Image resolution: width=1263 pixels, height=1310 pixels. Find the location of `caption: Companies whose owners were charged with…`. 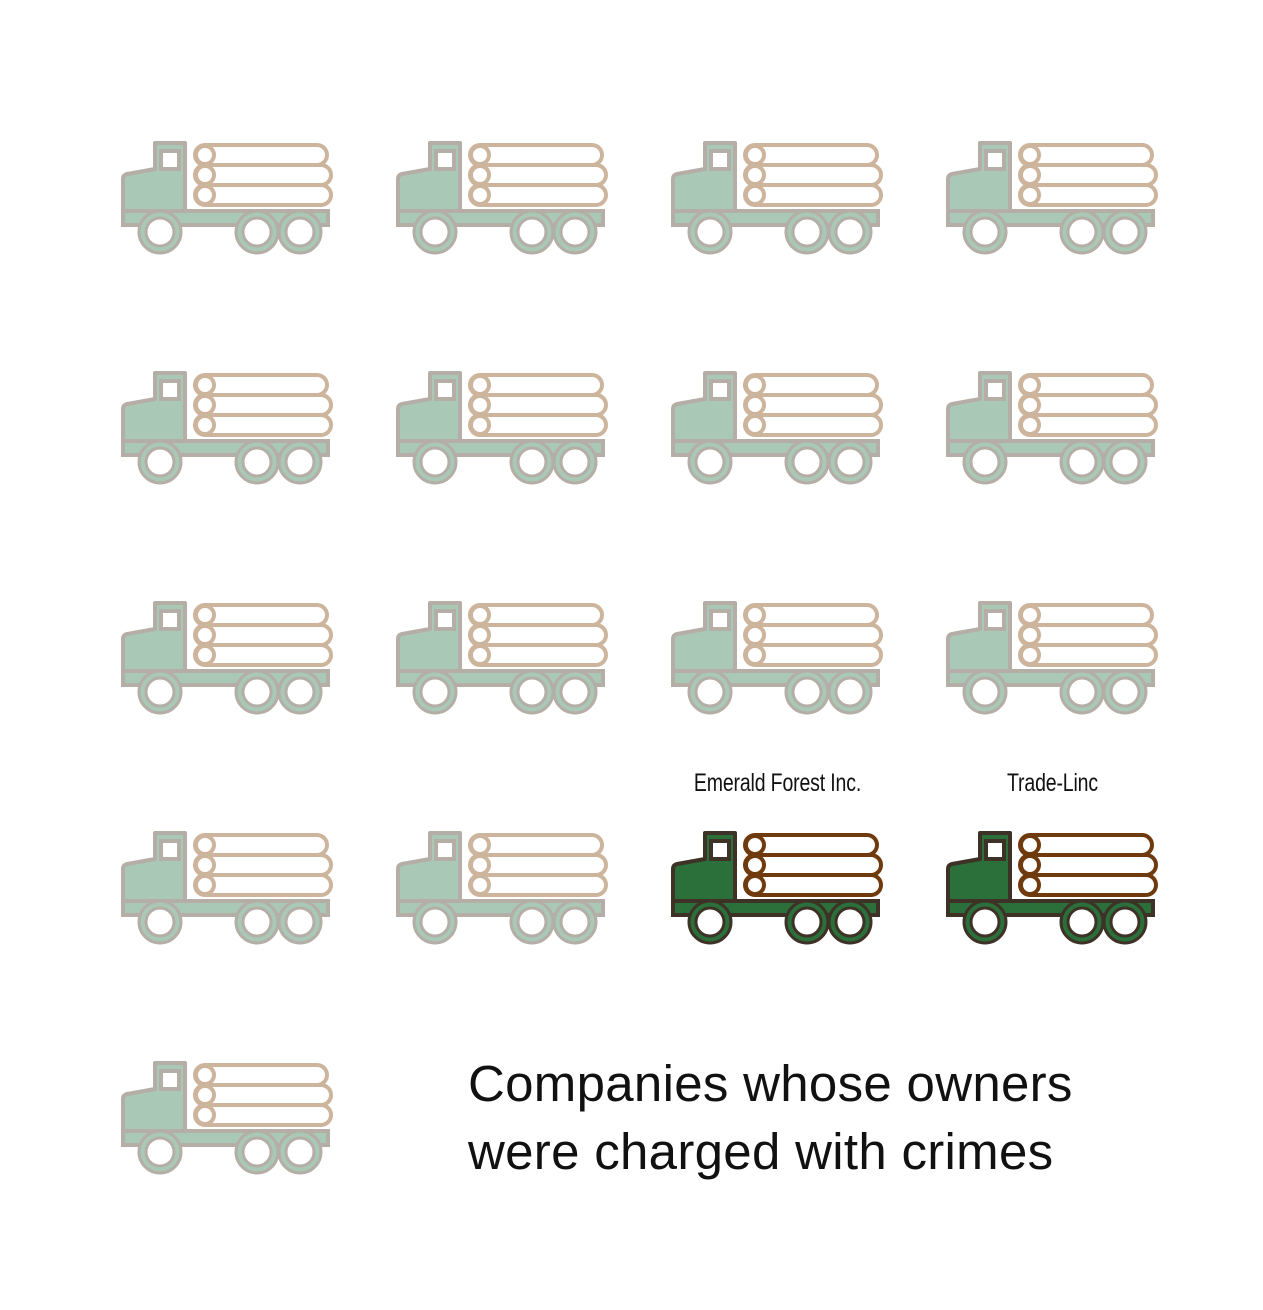

caption: Companies whose owners were charged with… is located at coordinates (818, 1118).